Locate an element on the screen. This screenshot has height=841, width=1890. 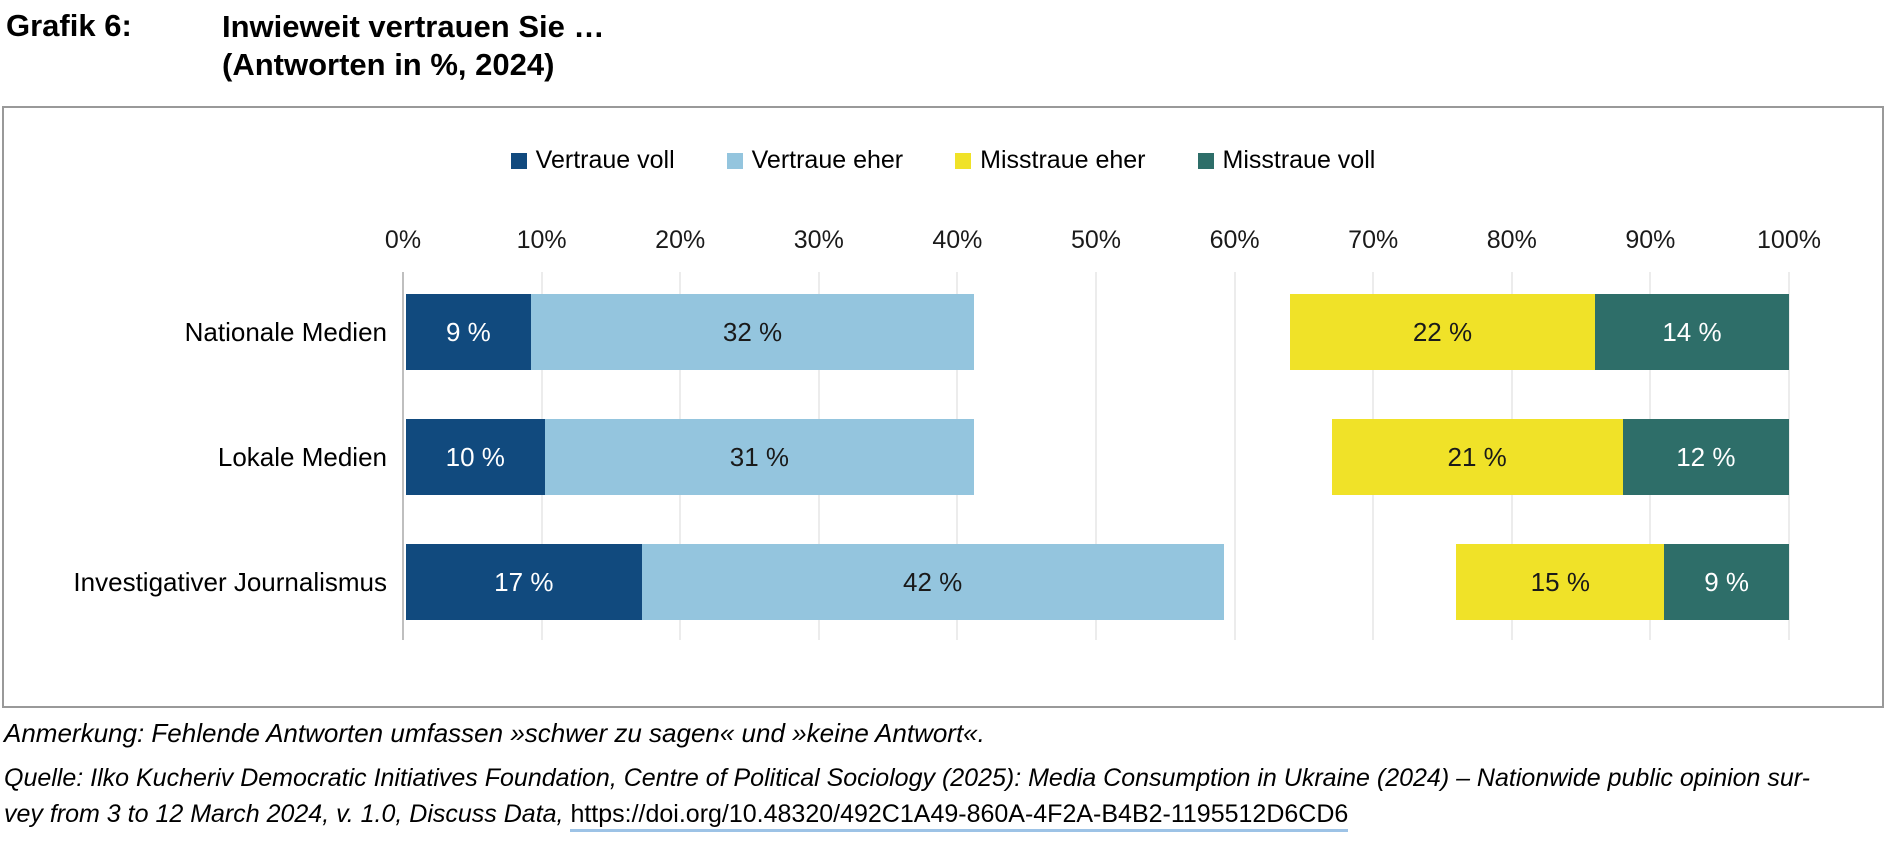
x-tick-label: 30% is located at coordinates (818, 240).